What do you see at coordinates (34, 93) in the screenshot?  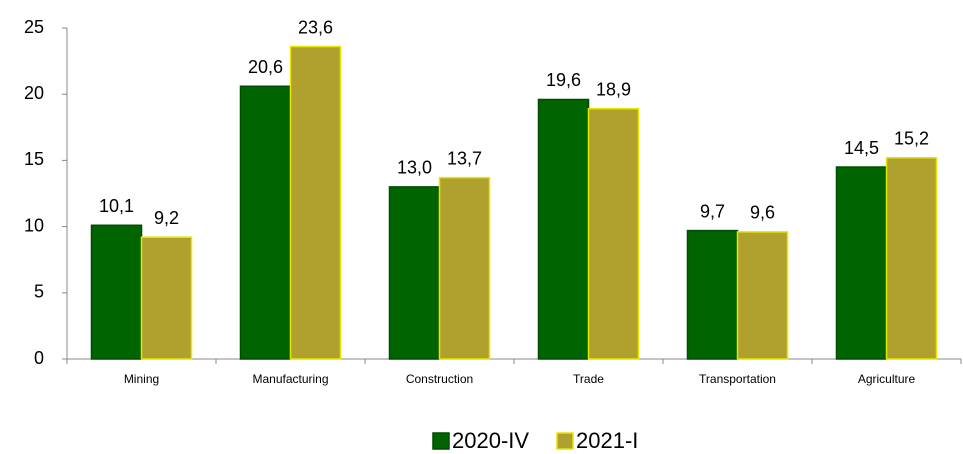 I see `y-tick-label: 20` at bounding box center [34, 93].